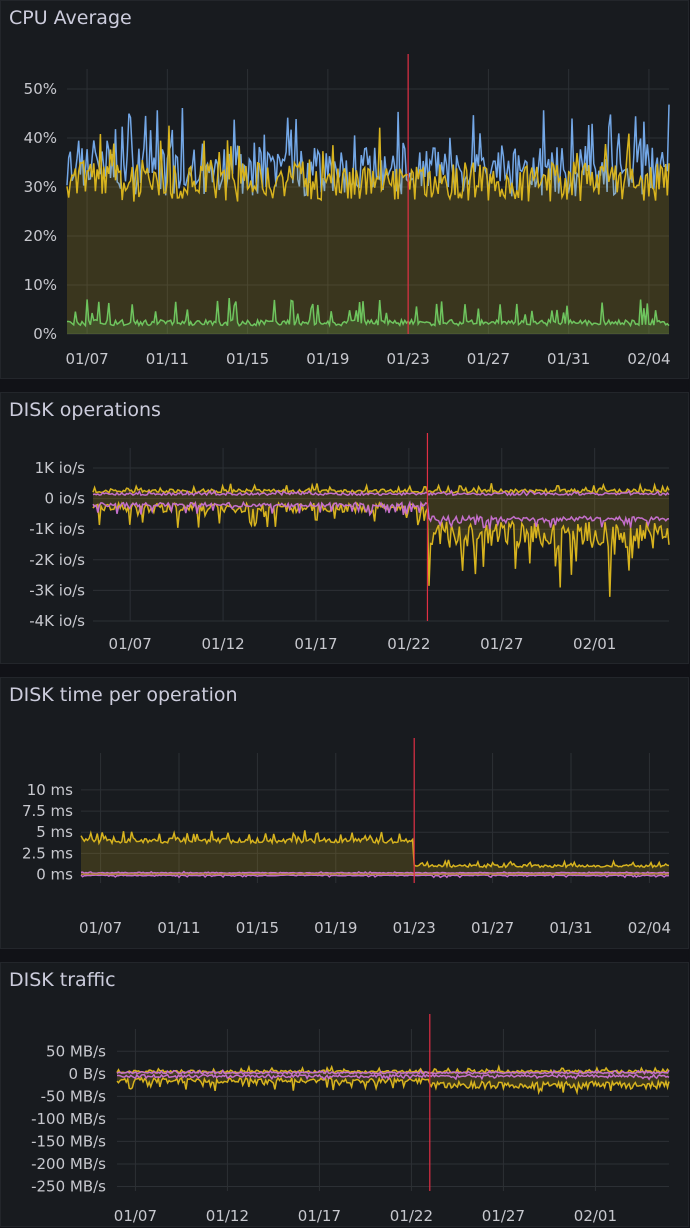 The image size is (690, 1228). What do you see at coordinates (40, 236) in the screenshot?
I see `y-tick-label: 20%` at bounding box center [40, 236].